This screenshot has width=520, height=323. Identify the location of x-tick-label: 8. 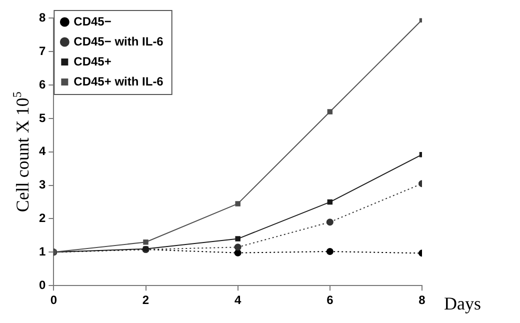
(422, 300).